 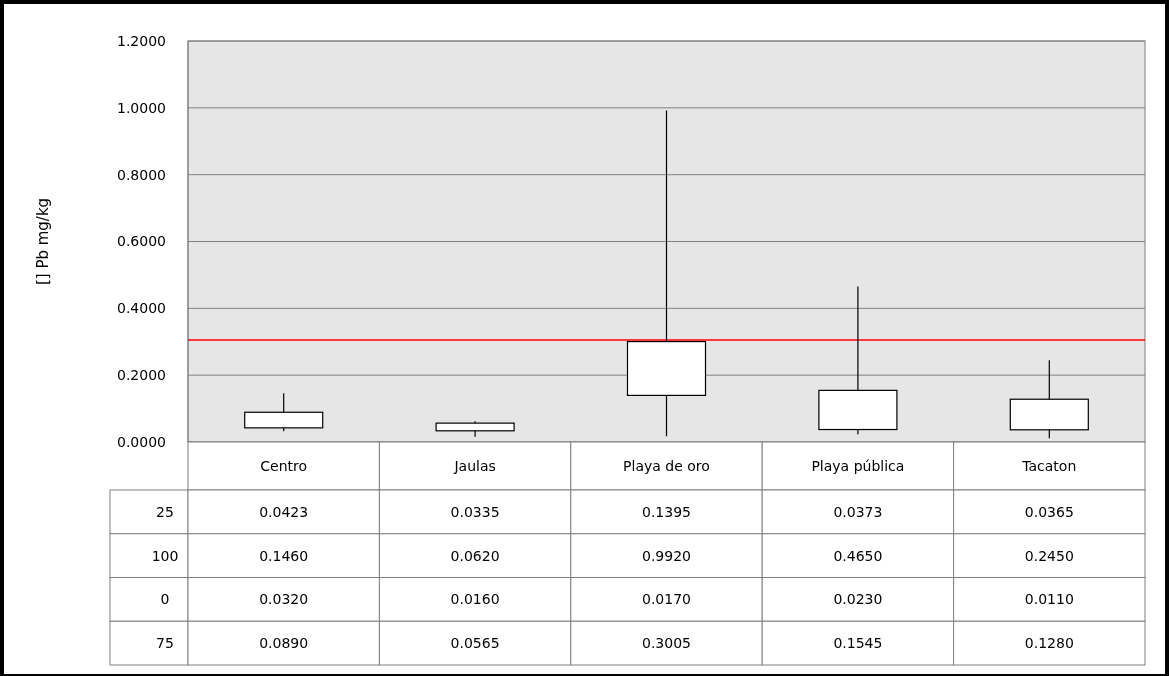 I want to click on text: 0.0110, so click(x=1049, y=599).